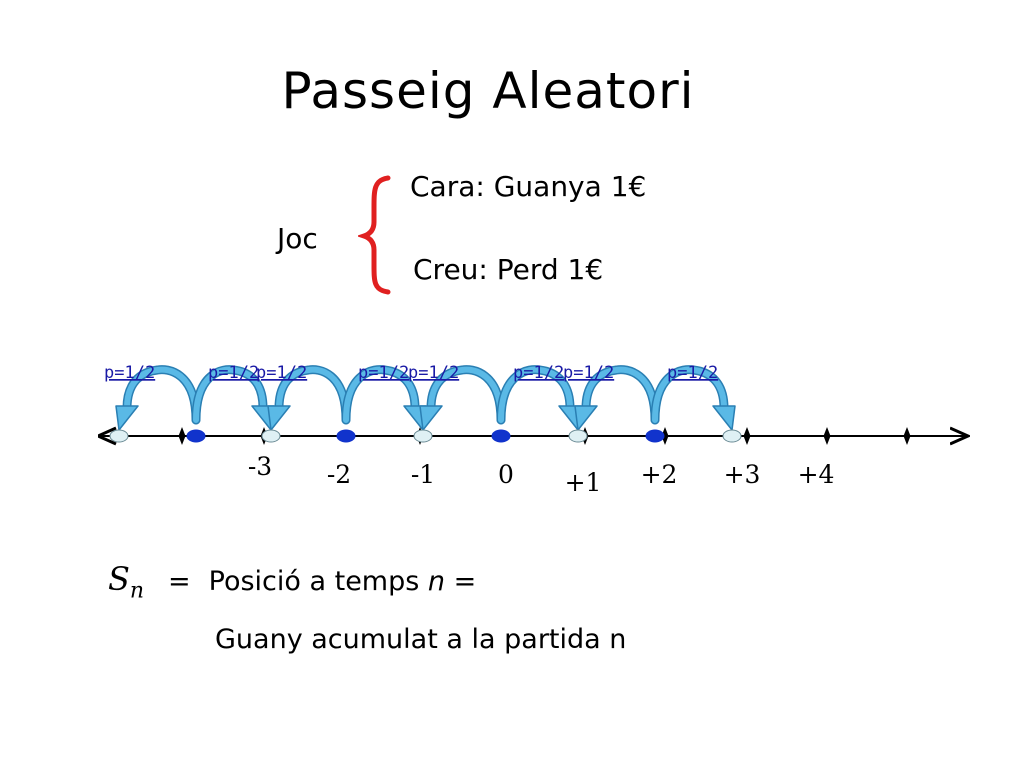 The height and width of the screenshot is (768, 1024). Describe the element at coordinates (816, 474) in the screenshot. I see `axis-label: +4` at that location.